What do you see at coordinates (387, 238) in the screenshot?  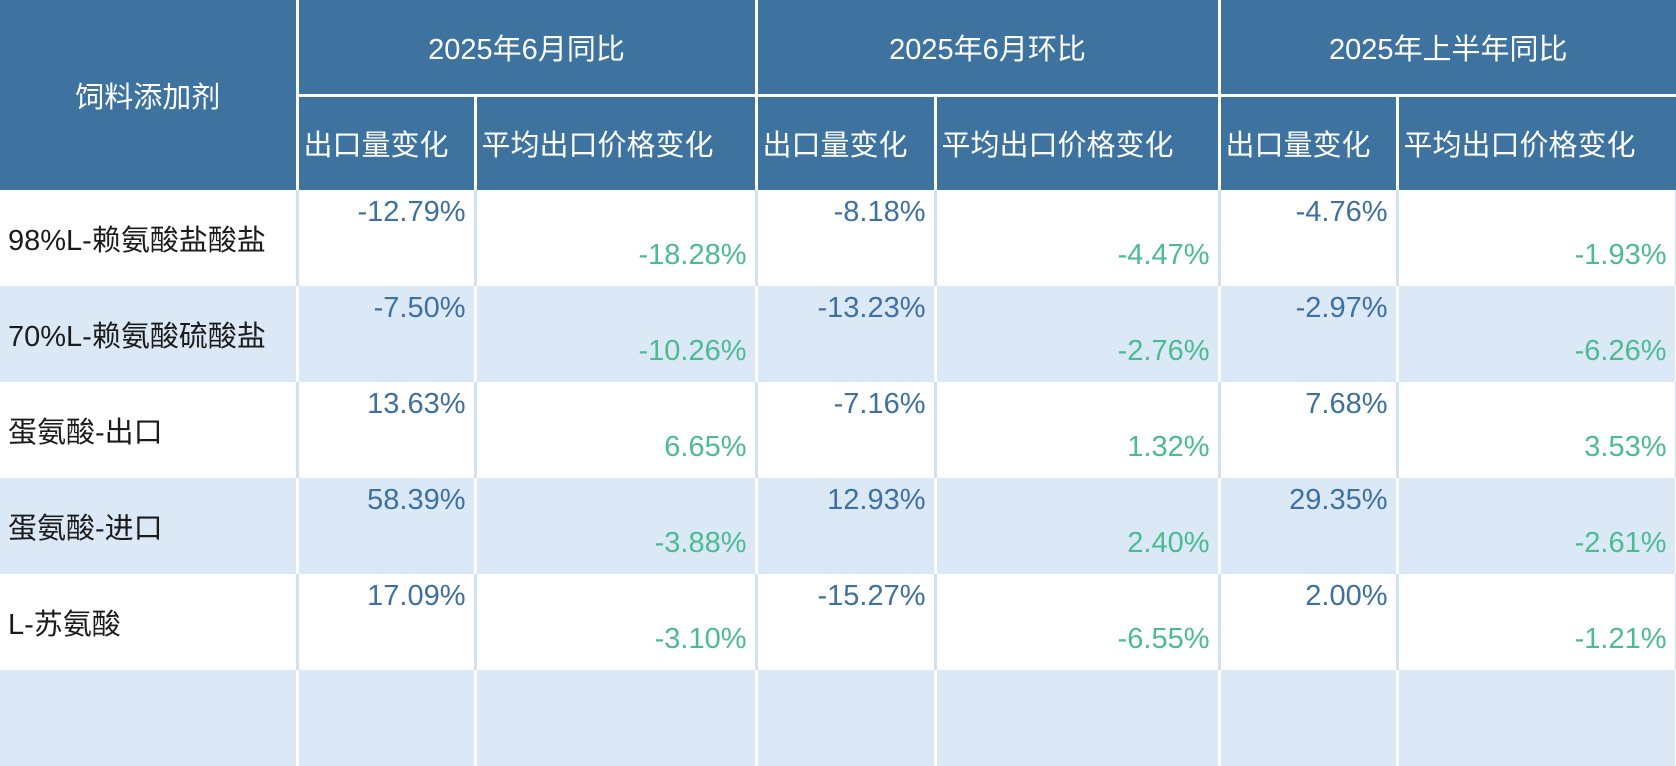 I see `value-volume-yoy: -12.79%` at bounding box center [387, 238].